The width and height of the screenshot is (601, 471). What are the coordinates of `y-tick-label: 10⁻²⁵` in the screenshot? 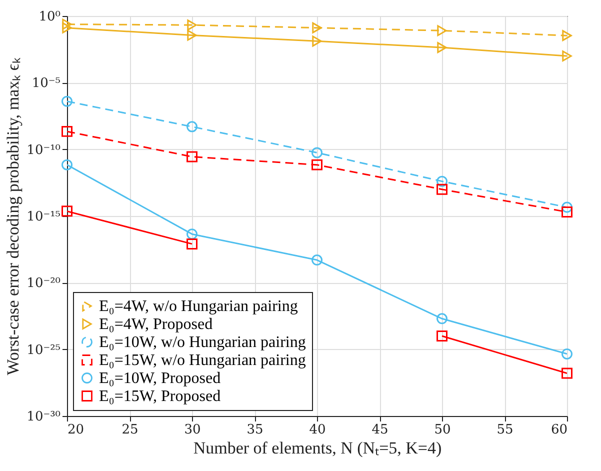 It's located at (43, 350).